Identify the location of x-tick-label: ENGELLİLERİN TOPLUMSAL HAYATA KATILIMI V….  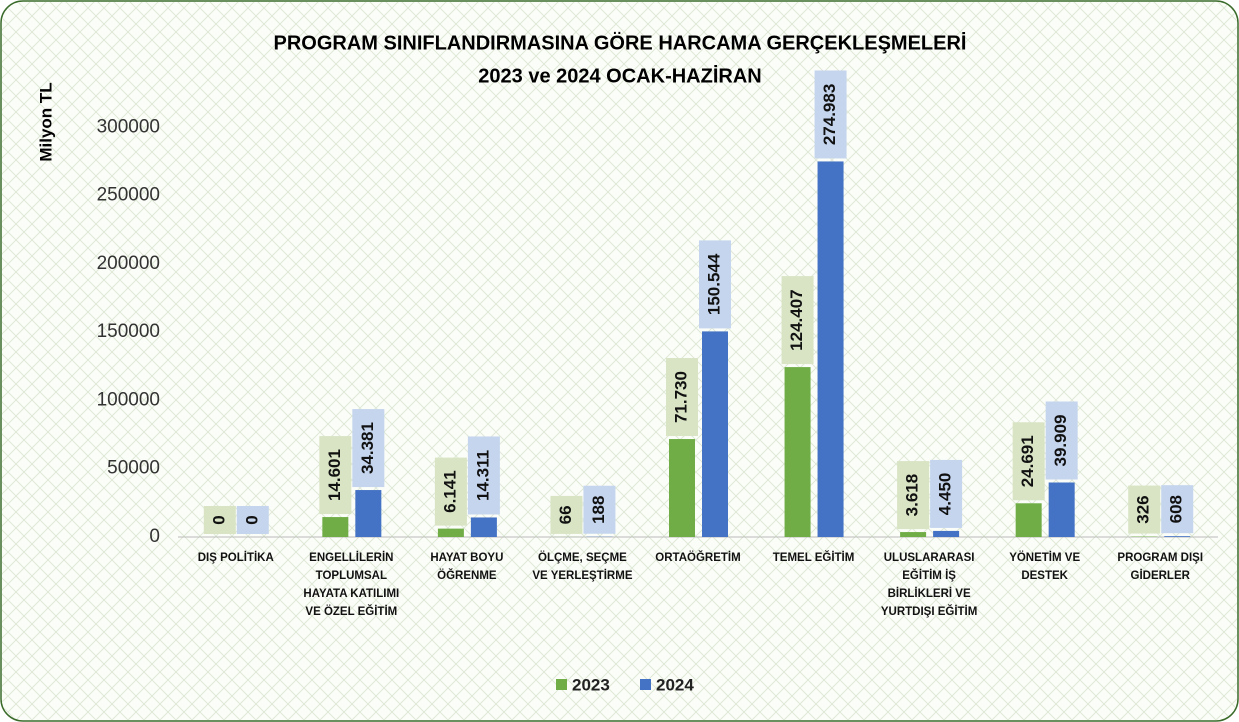
(351, 585).